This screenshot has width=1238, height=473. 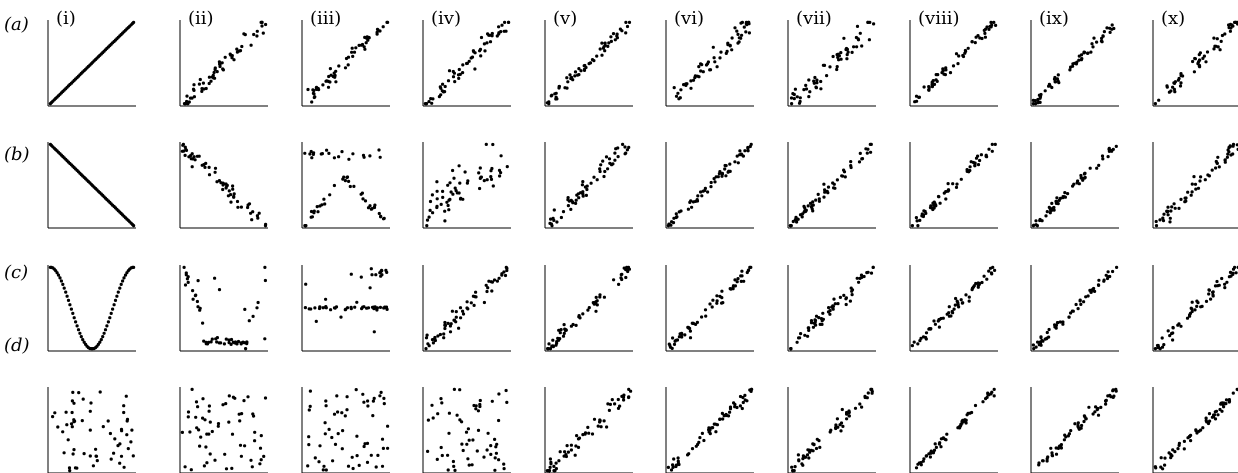 I want to click on row-label-b: (b), so click(x=17, y=154).